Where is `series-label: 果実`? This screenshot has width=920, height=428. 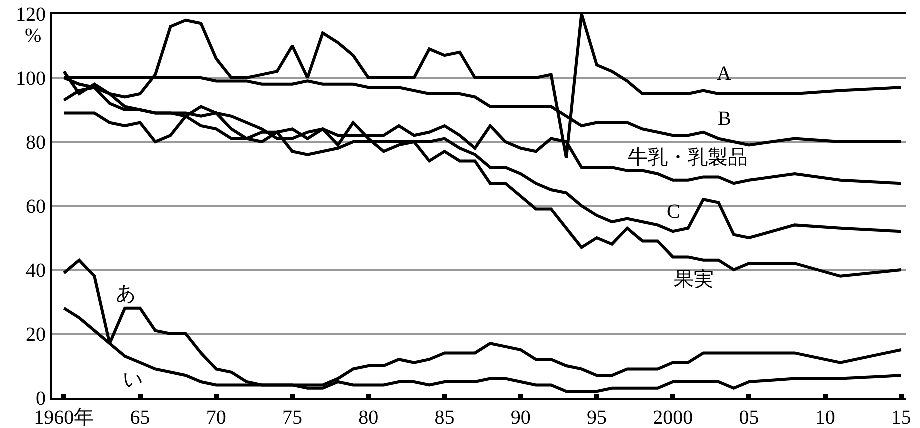 series-label: 果実 is located at coordinates (694, 279).